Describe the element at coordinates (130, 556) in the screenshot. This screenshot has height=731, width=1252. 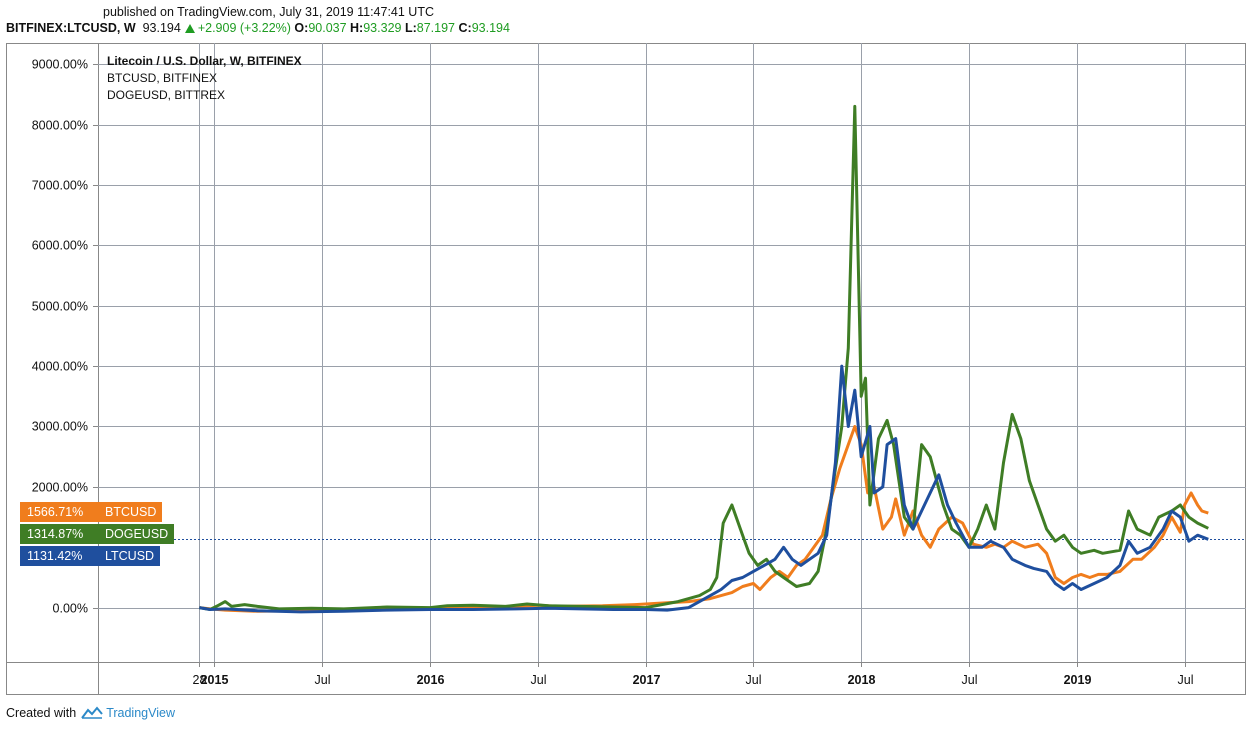
I see `tag-series-name: LTCUSD` at that location.